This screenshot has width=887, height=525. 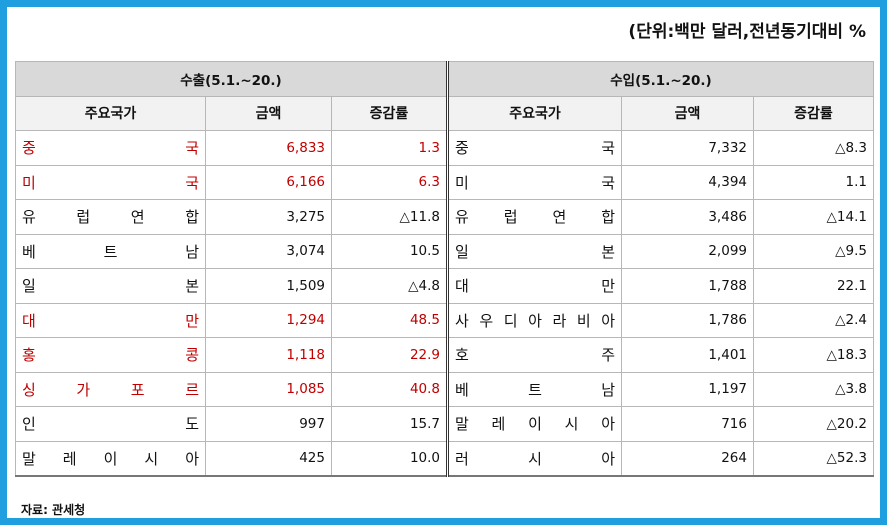 I want to click on import-amount: 1,197, so click(x=687, y=389).